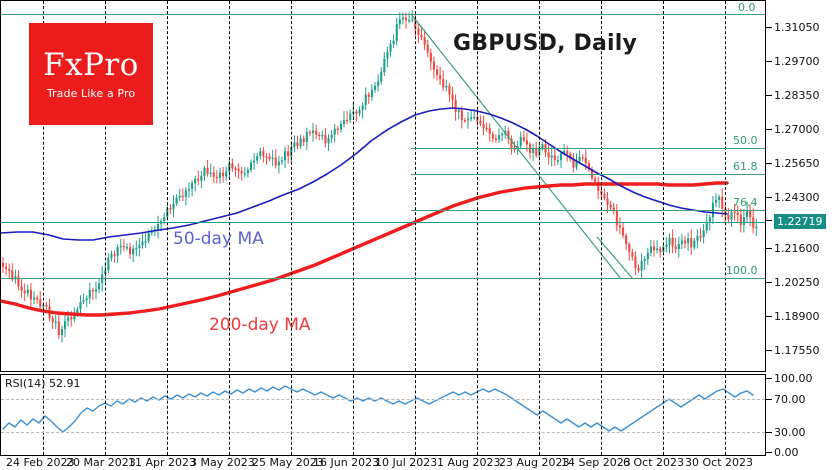 The height and width of the screenshot is (470, 835). I want to click on page-title: GBPUSD, Daily, so click(545, 43).